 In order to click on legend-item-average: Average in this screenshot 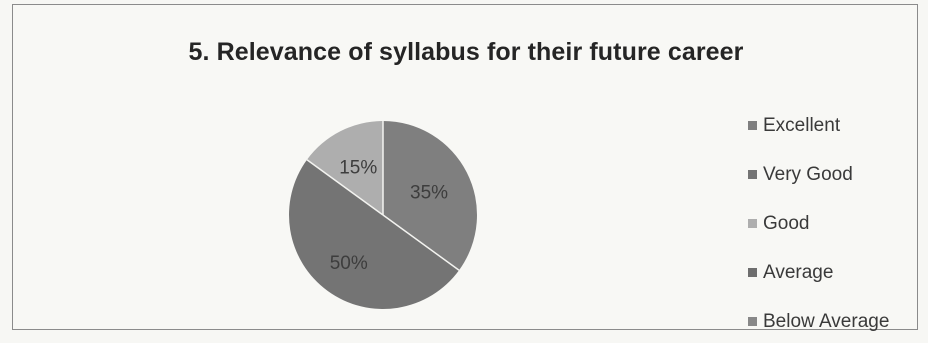, I will do `click(818, 272)`.